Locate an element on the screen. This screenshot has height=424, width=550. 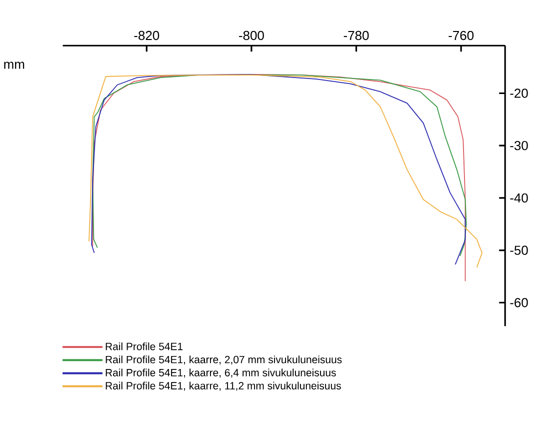
legend-label: Rail Profile 54E1, kaarre, 2,07 mm sivukuluneisuus is located at coordinates (224, 359).